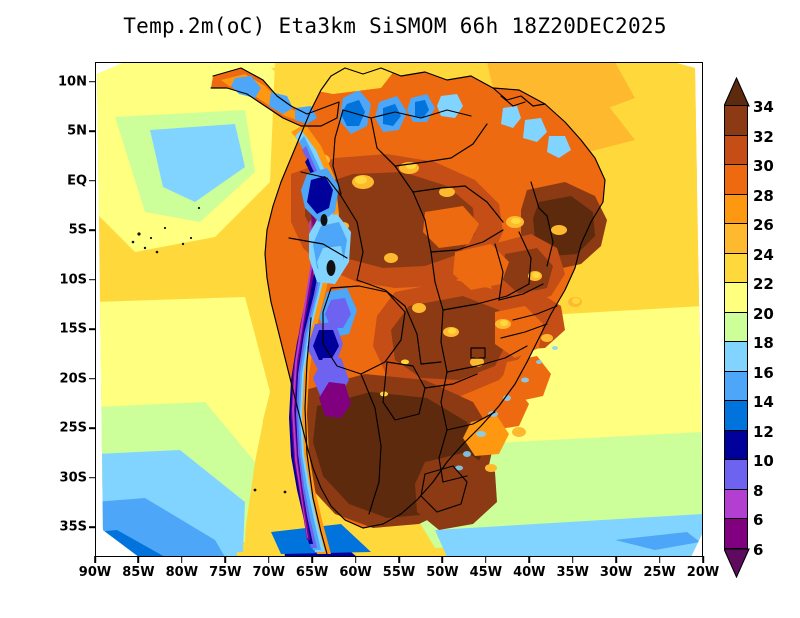 Image resolution: width=800 pixels, height=618 pixels. I want to click on x-tick-label: 70W, so click(268, 572).